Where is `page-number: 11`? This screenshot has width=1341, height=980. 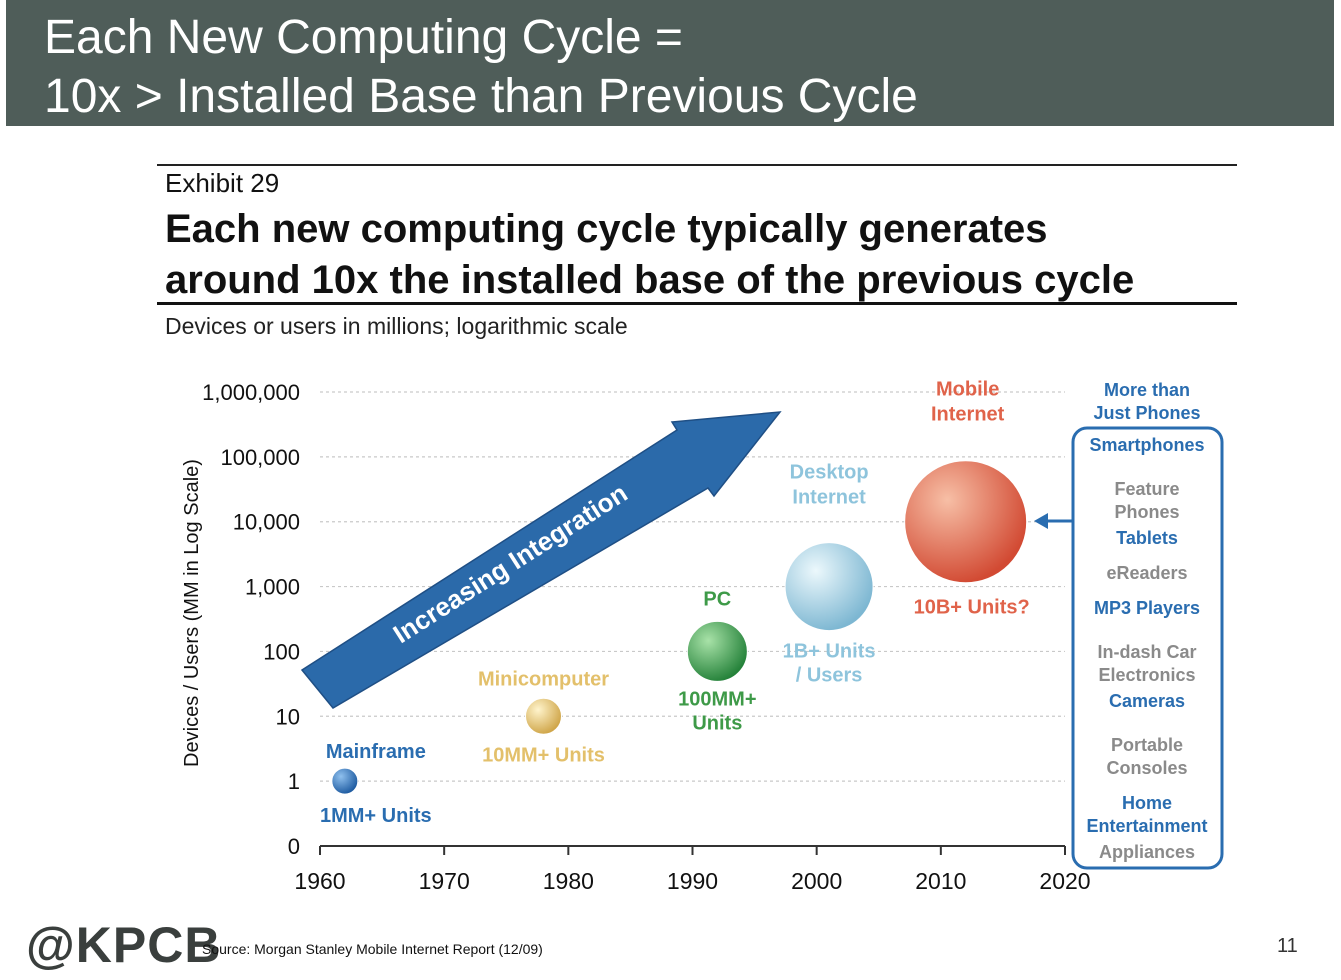
page-number: 11 is located at coordinates (1287, 946).